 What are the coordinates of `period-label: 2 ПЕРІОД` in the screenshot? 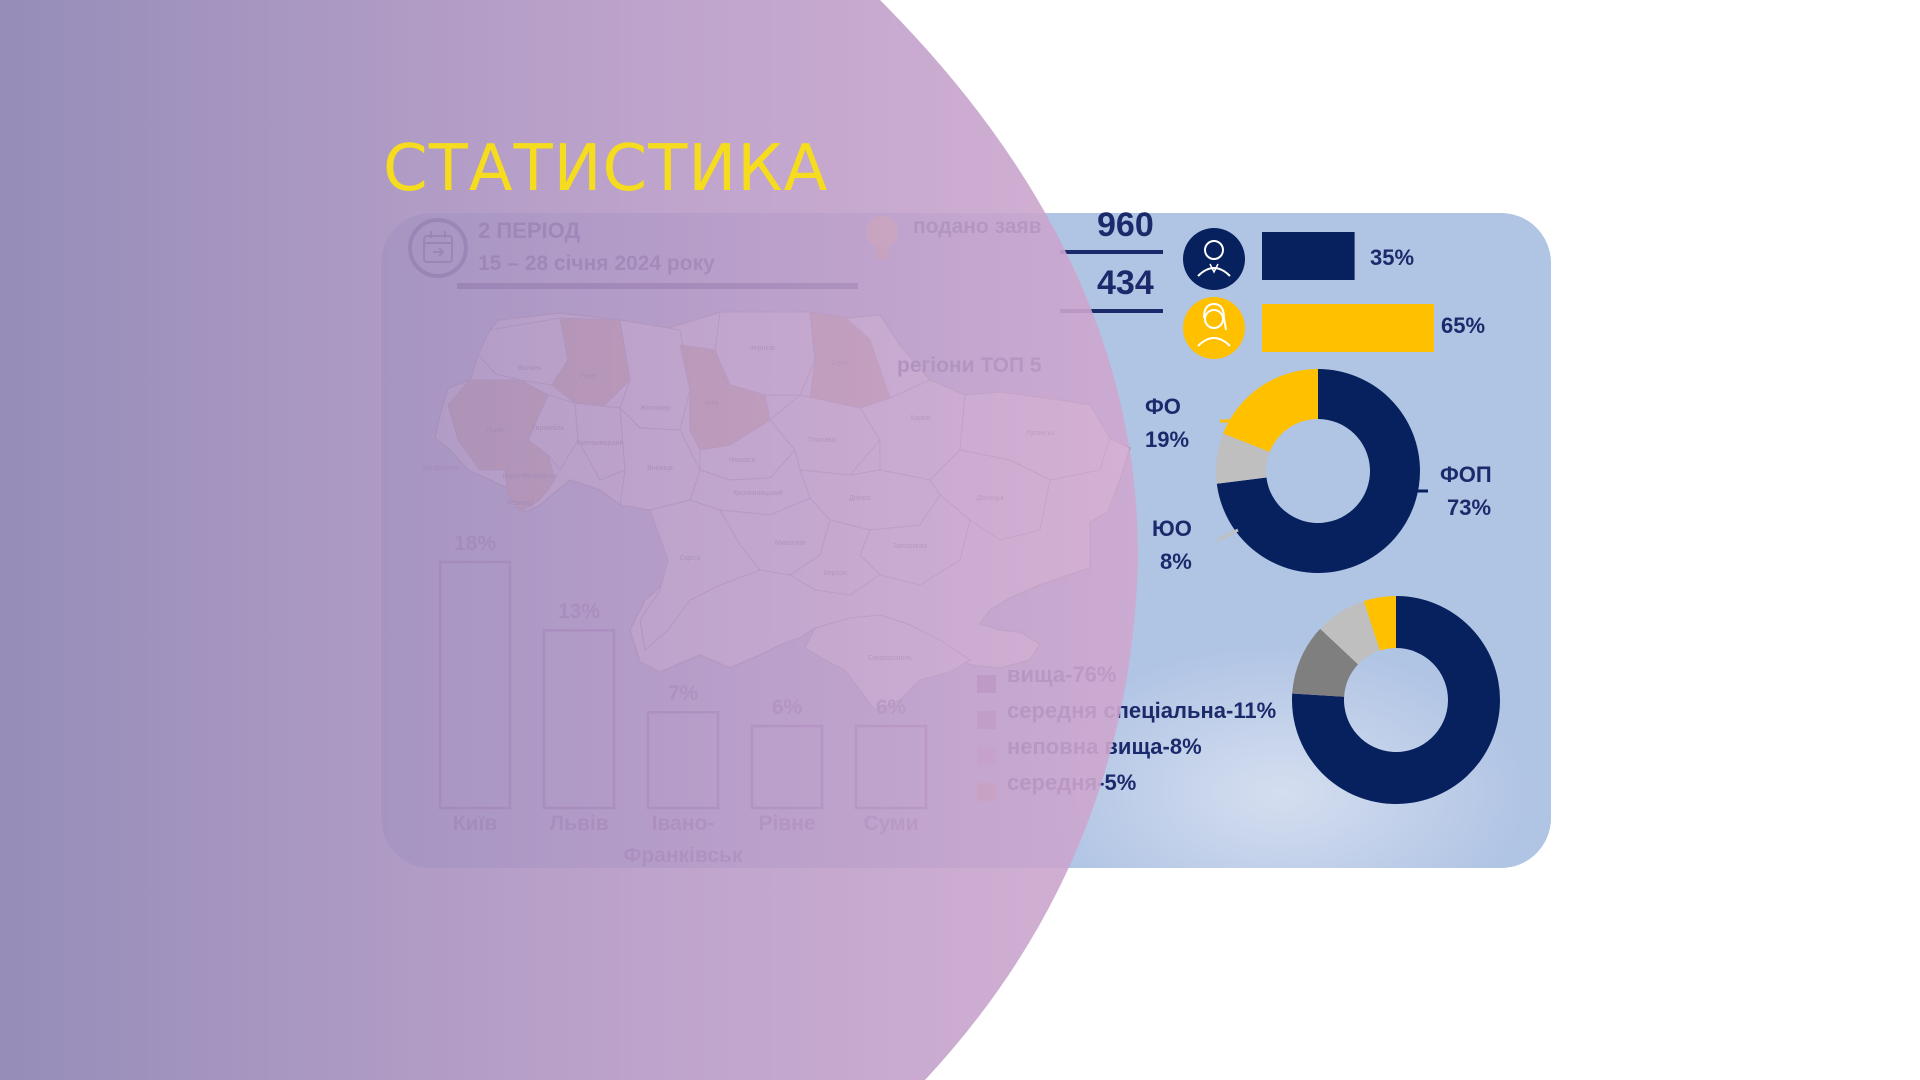 It's located at (529, 230).